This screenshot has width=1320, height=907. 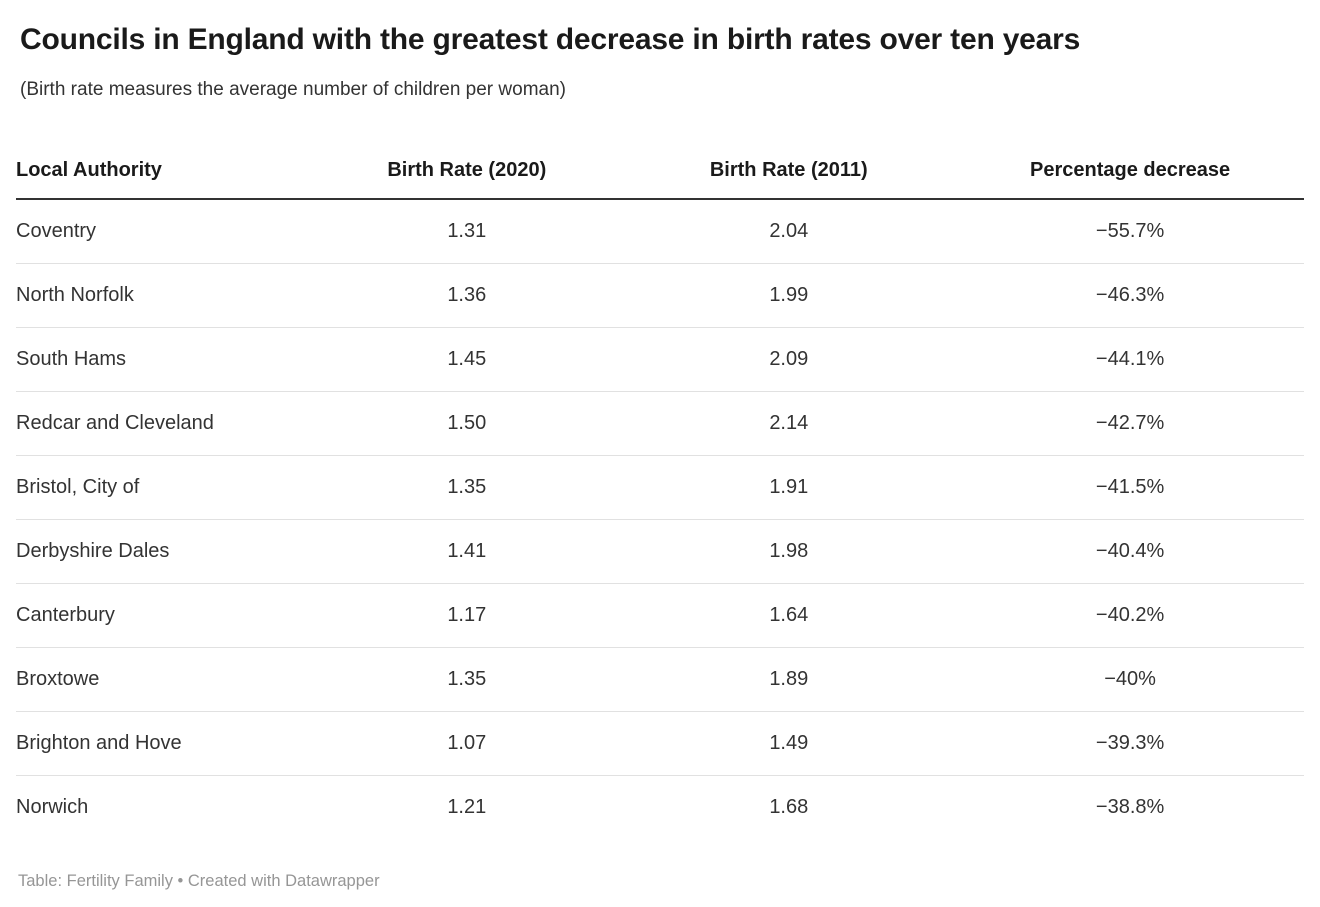 What do you see at coordinates (789, 295) in the screenshot?
I see `cell-birth-rate-2011: 1.99` at bounding box center [789, 295].